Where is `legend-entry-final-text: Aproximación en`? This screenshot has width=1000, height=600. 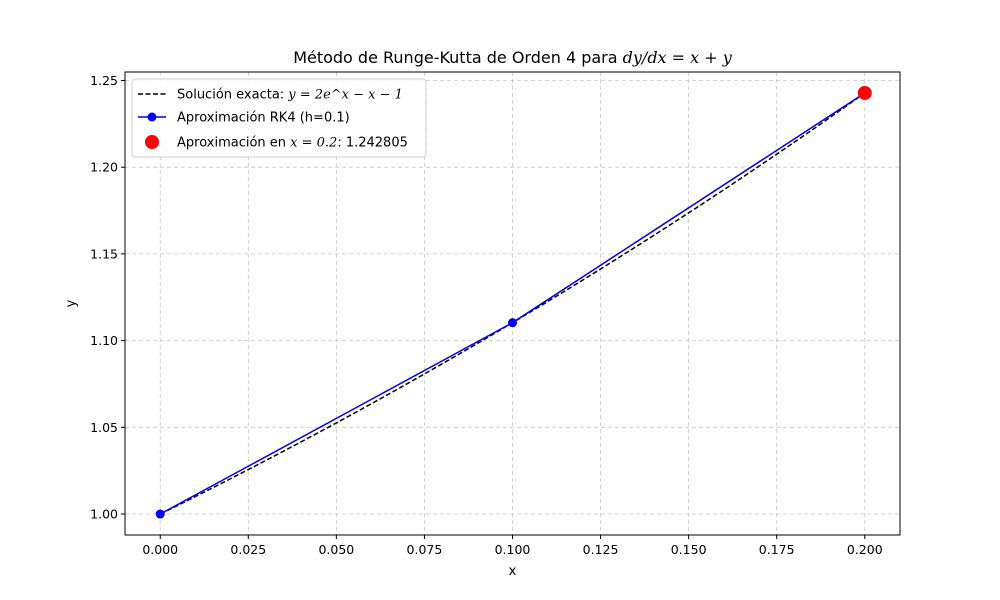 legend-entry-final-text: Aproximación en is located at coordinates (233, 143).